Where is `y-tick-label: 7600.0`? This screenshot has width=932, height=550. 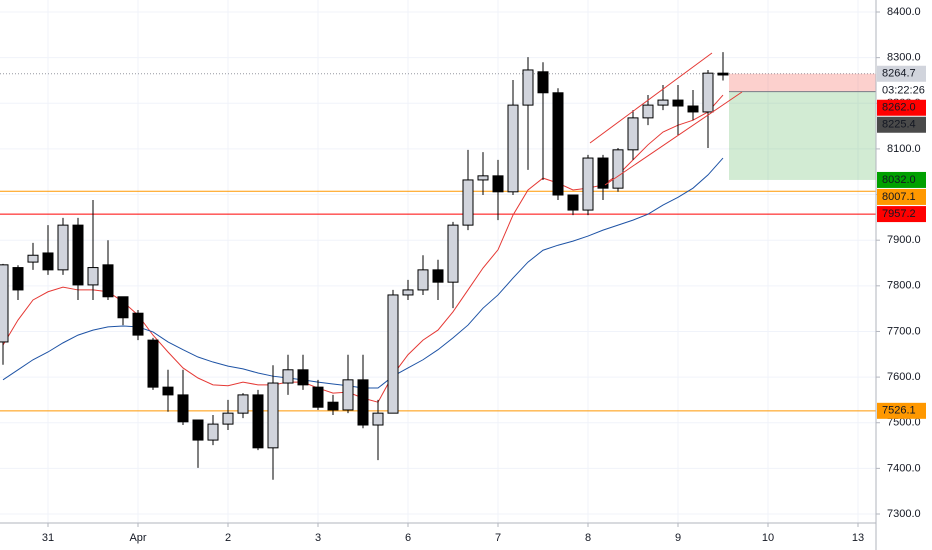 y-tick-label: 7600.0 is located at coordinates (904, 377).